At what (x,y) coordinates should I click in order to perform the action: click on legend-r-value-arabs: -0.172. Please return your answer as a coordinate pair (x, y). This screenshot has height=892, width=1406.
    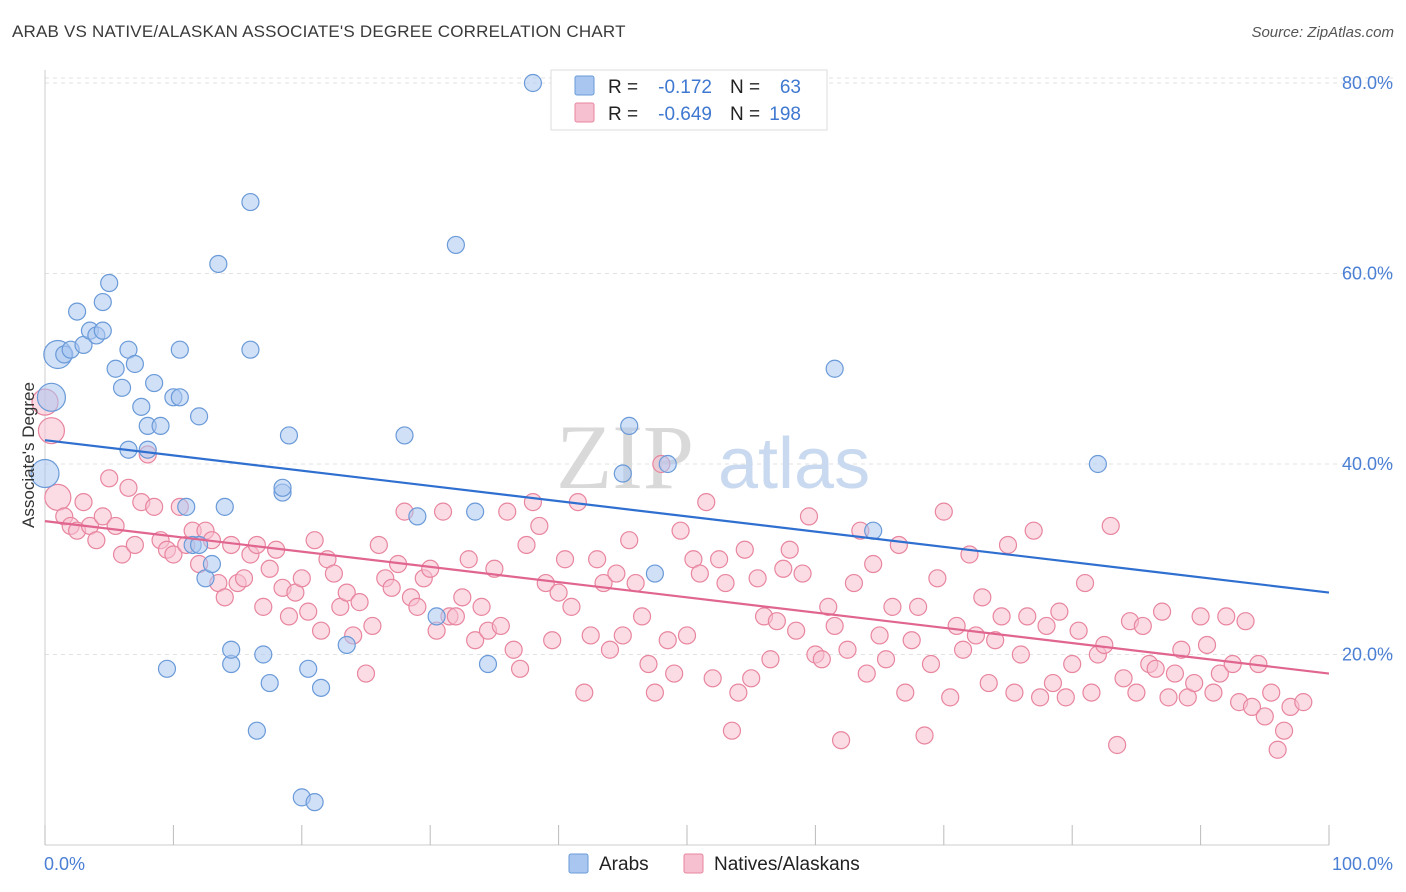
    Looking at the image, I should click on (685, 87).